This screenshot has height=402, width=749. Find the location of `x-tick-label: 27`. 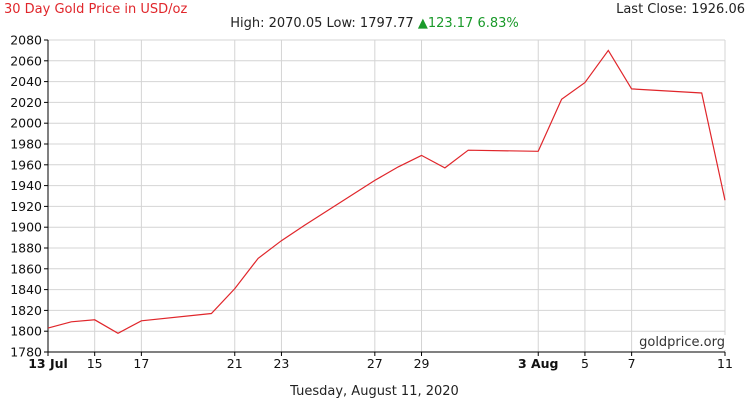

x-tick-label: 27 is located at coordinates (375, 363).